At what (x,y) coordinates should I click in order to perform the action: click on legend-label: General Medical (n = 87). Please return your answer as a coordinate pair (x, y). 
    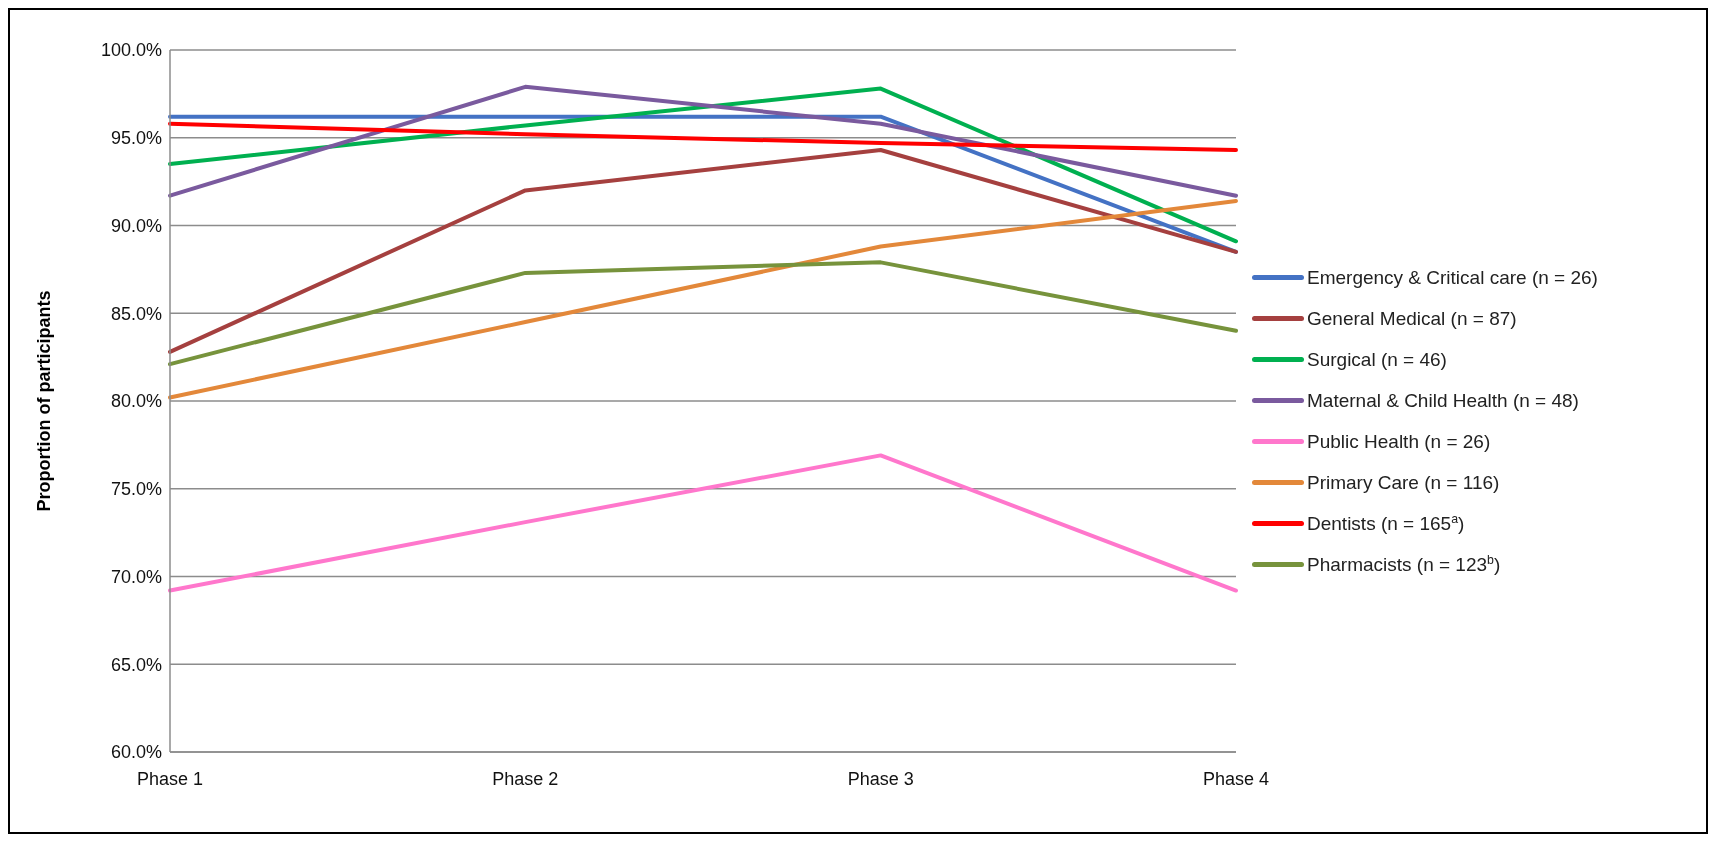
    Looking at the image, I should click on (1412, 318).